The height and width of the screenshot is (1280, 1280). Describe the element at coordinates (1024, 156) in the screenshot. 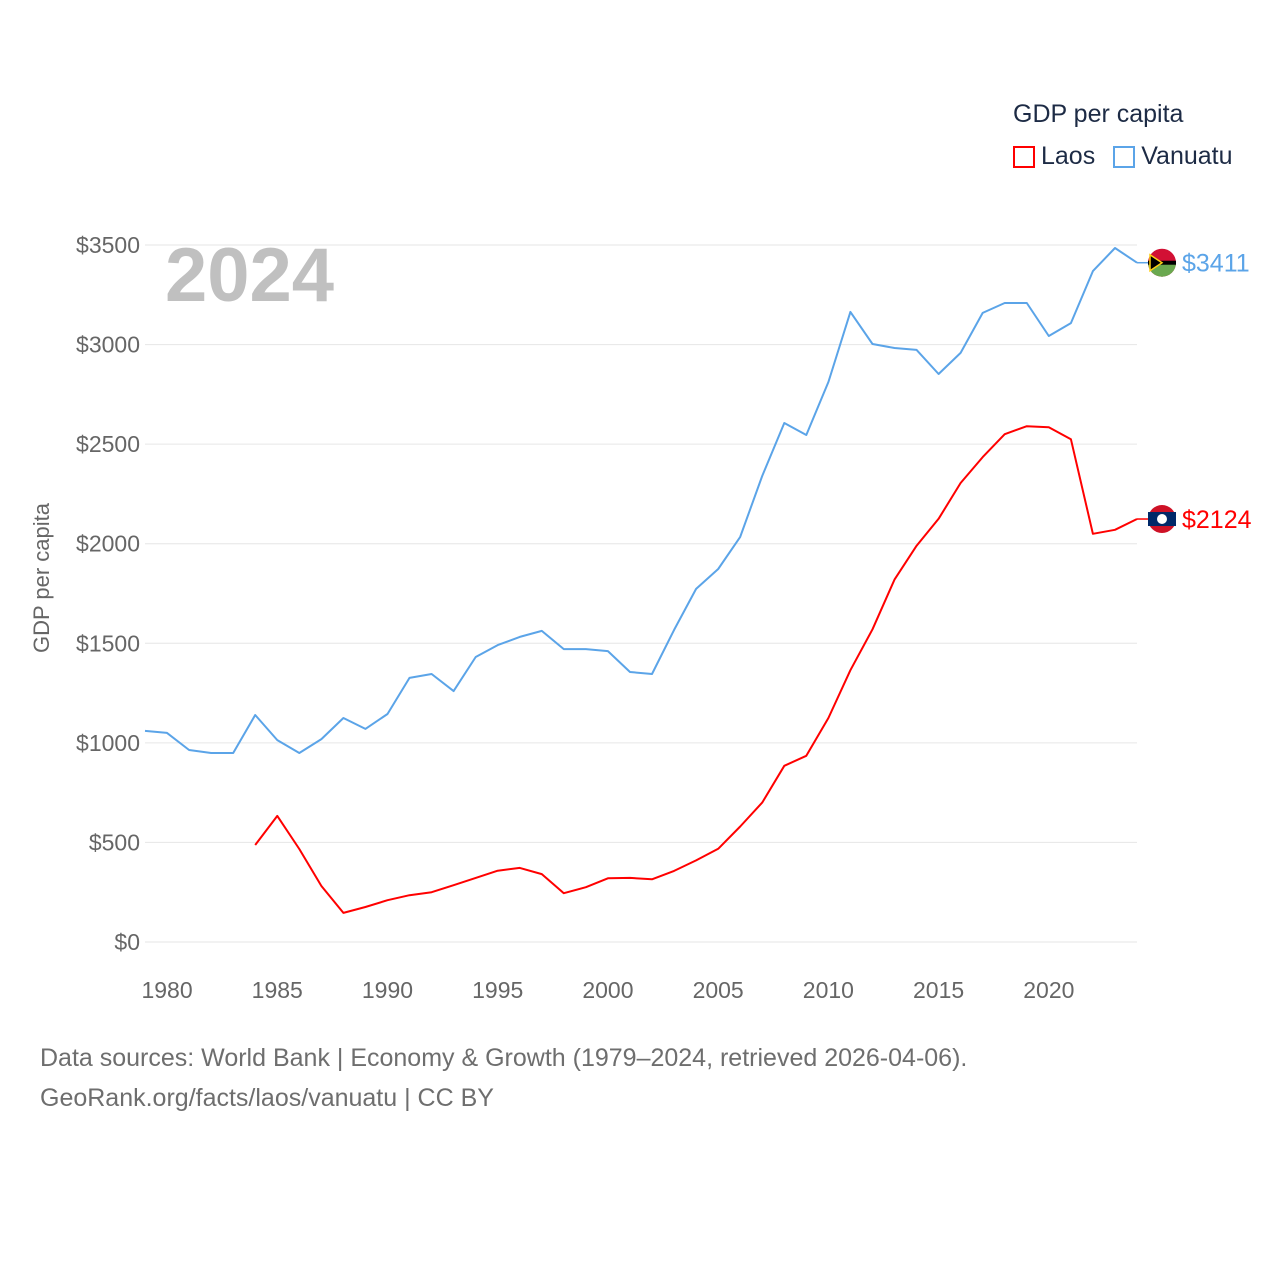

I see `legend-swatch-laos` at that location.